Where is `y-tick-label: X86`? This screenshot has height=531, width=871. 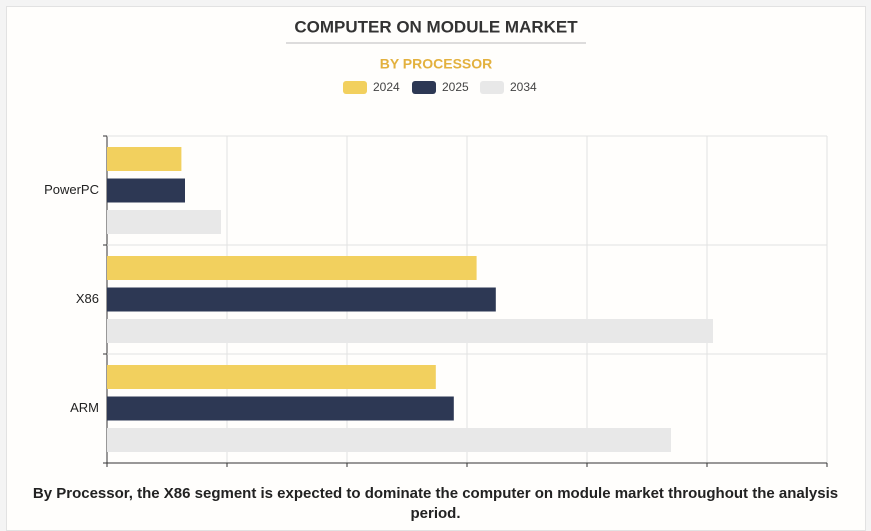
y-tick-label: X86 is located at coordinates (87, 298).